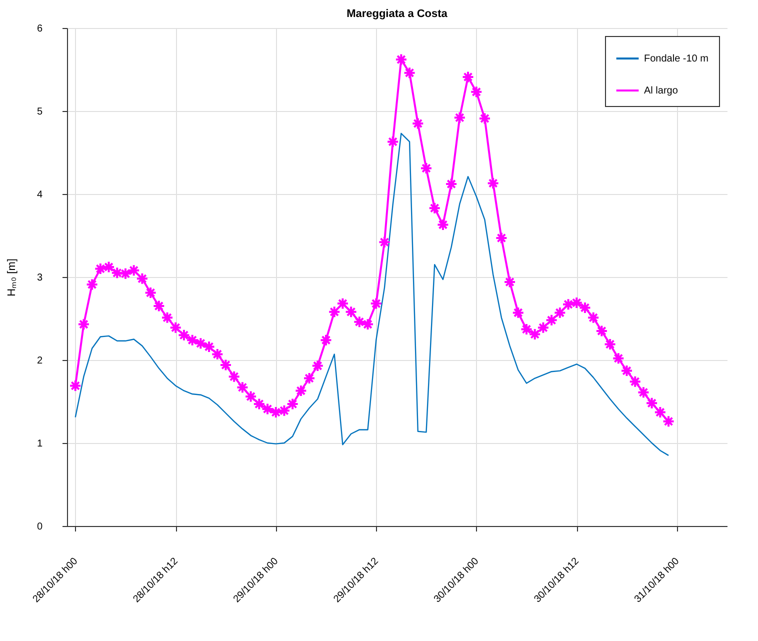 This screenshot has width=758, height=641. What do you see at coordinates (397, 14) in the screenshot?
I see `chart-title: Mareggiata a Costa` at bounding box center [397, 14].